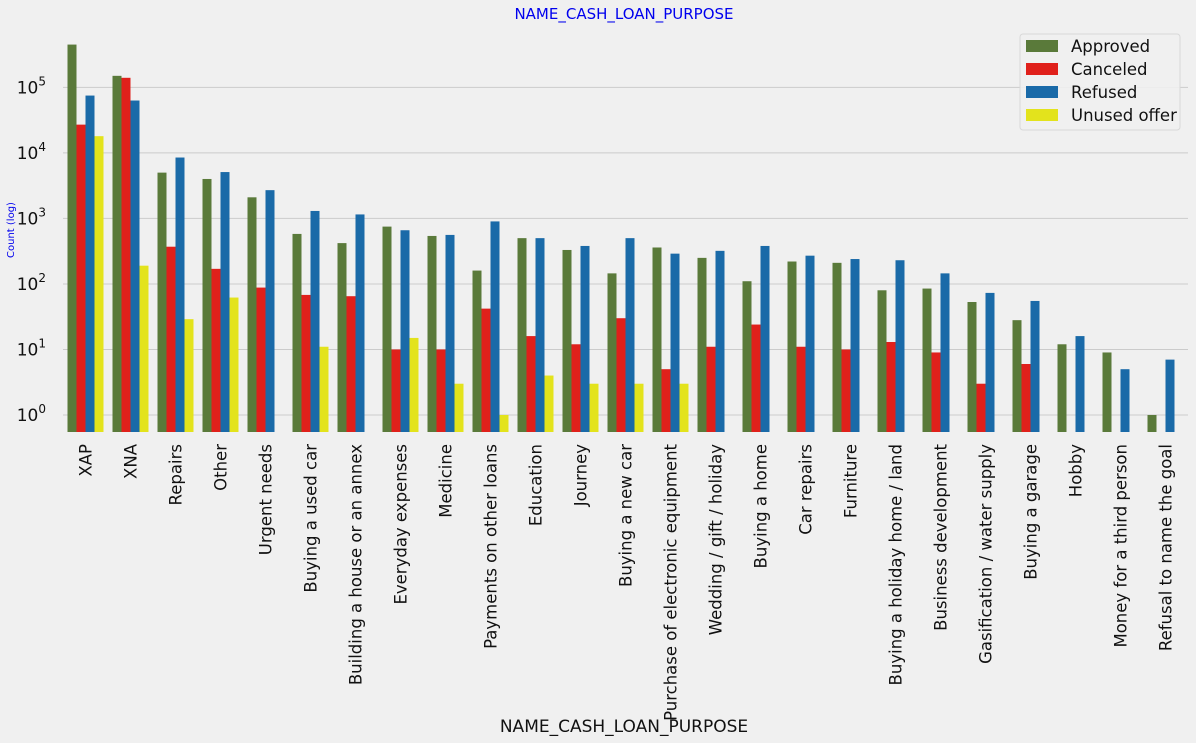  Describe the element at coordinates (1121, 546) in the screenshot. I see `x-tick-label: Money for a third person` at that location.